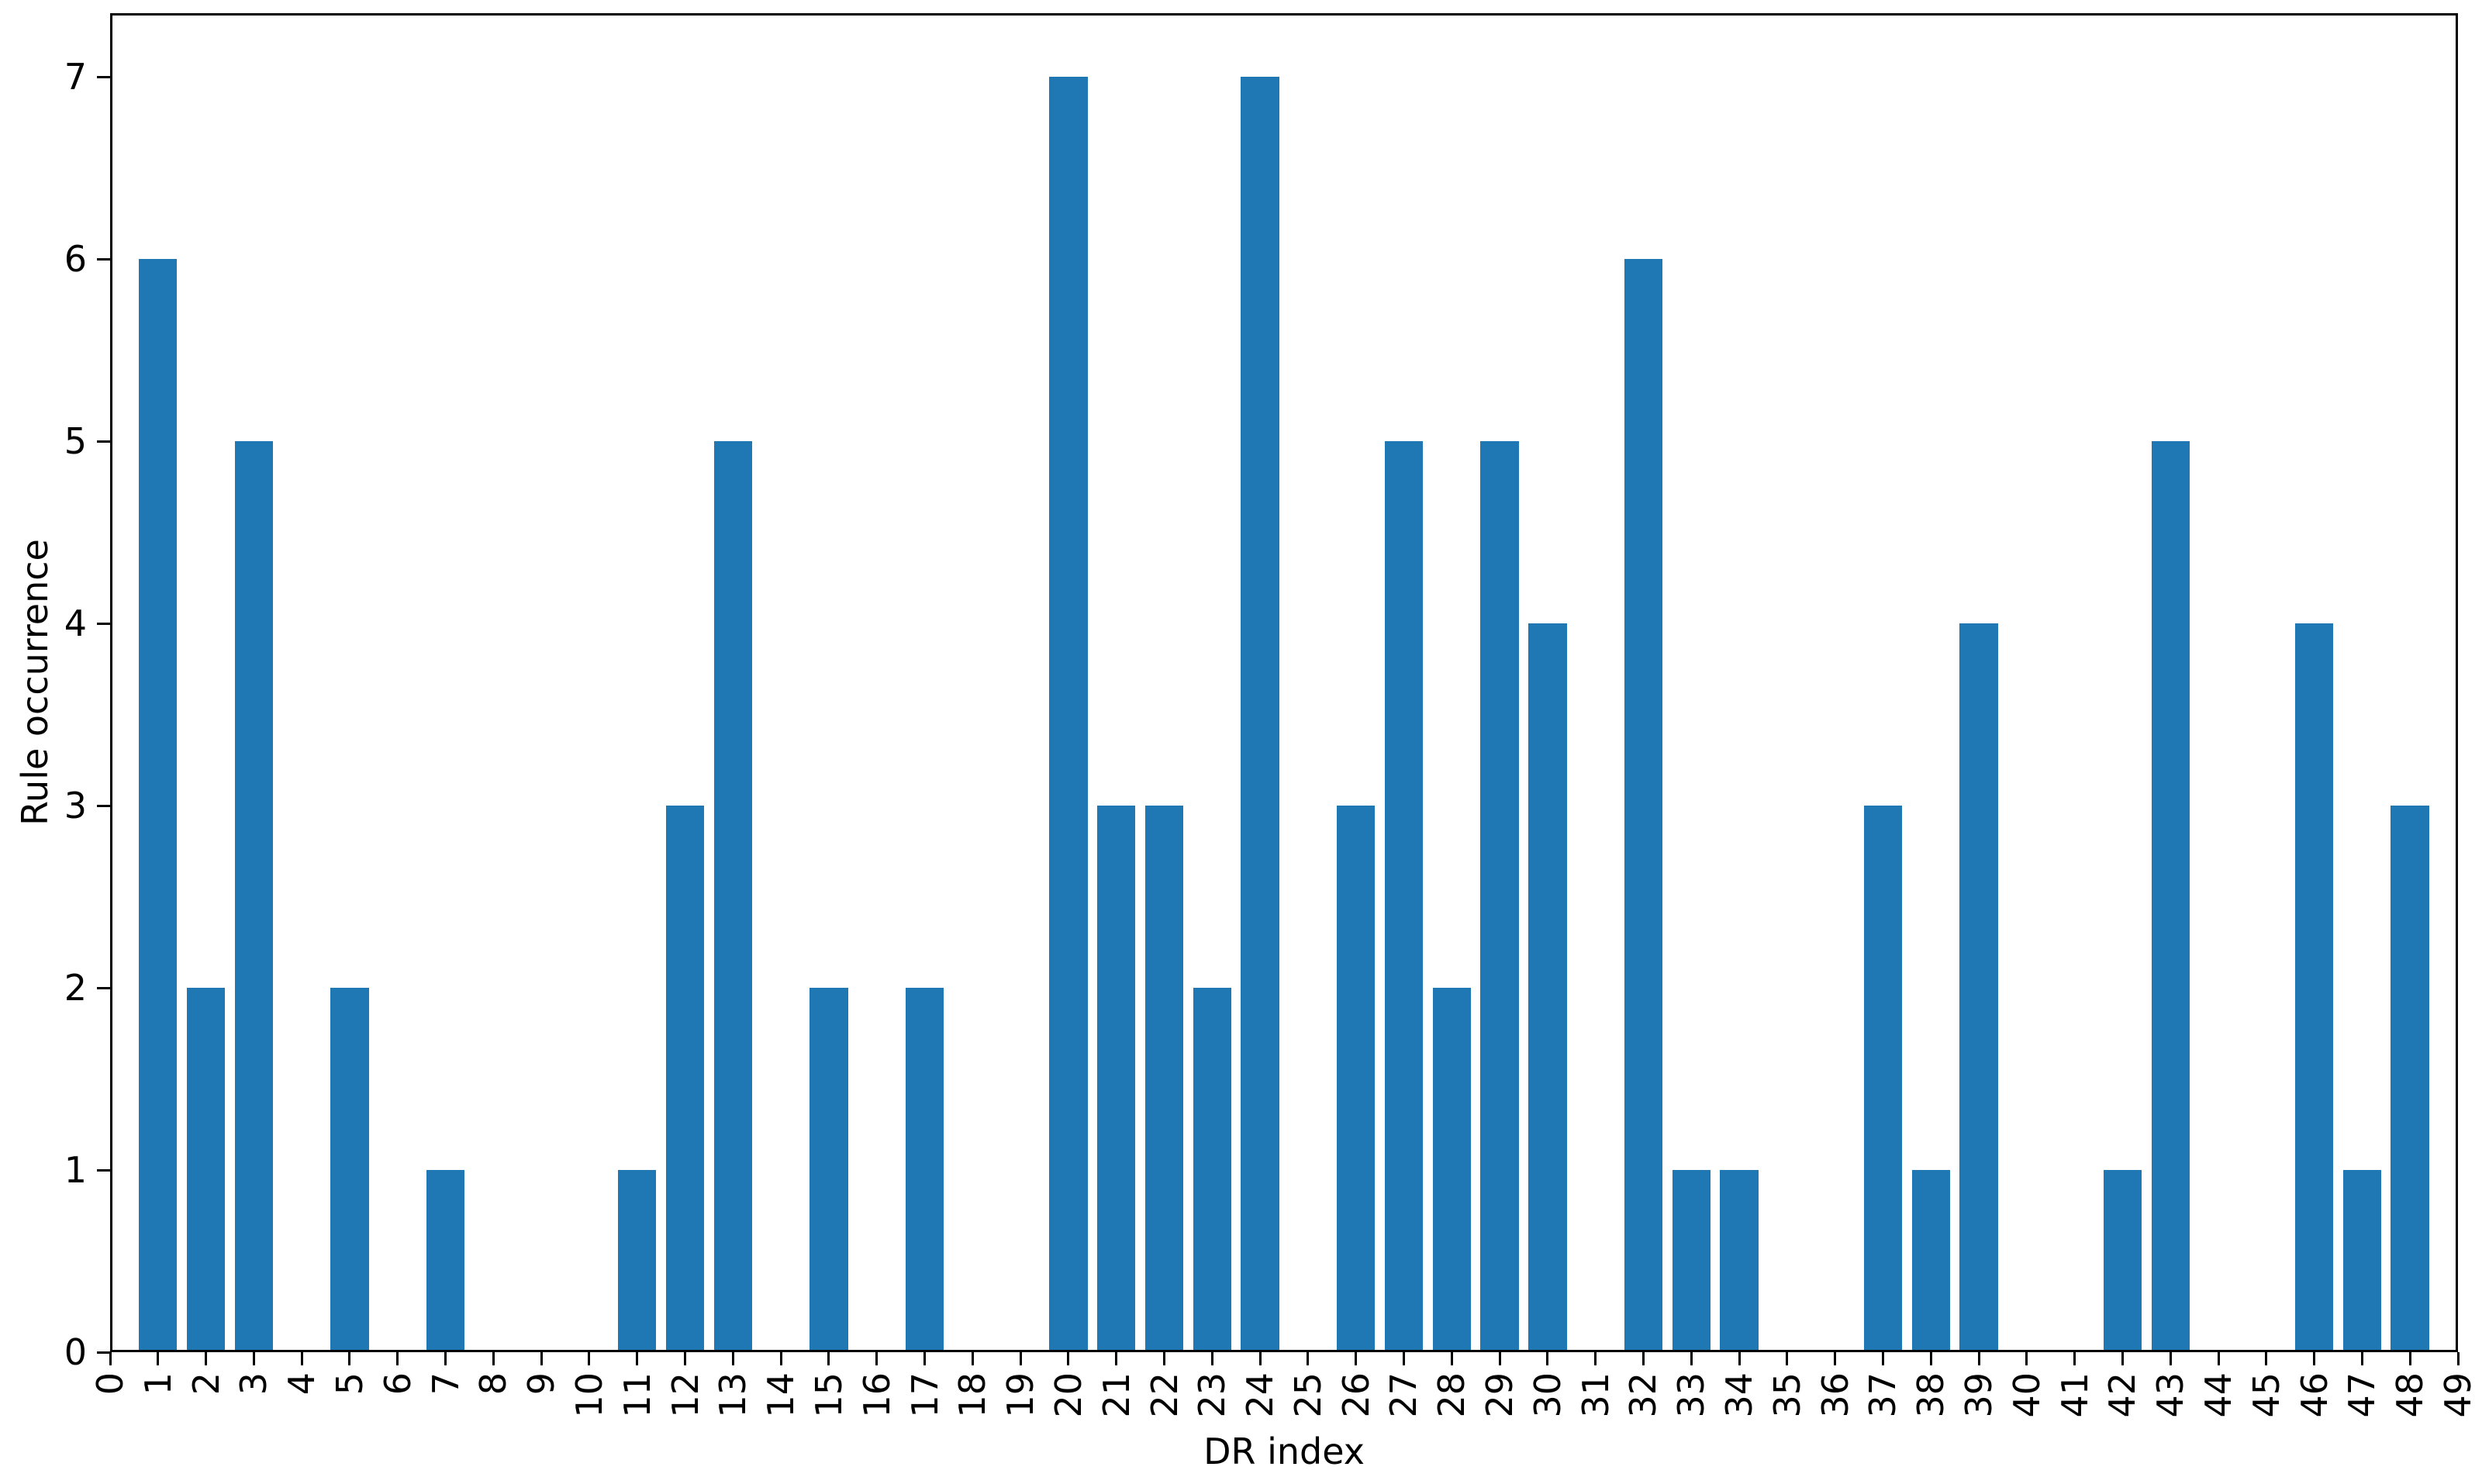 The height and width of the screenshot is (1484, 2482). Describe the element at coordinates (157, 1384) in the screenshot. I see `x-tick-label: 1` at that location.